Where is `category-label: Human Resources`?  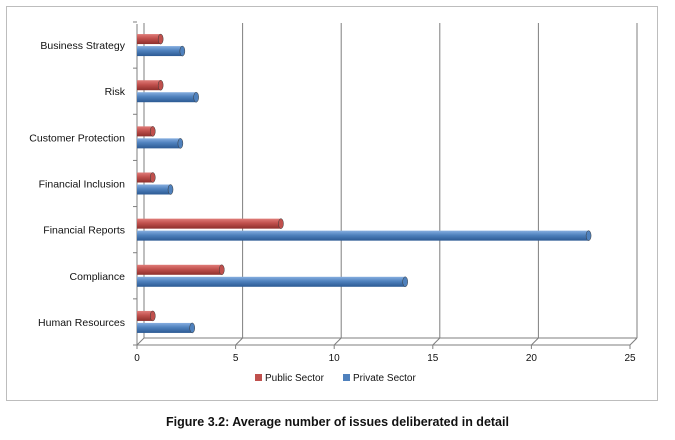 category-label: Human Resources is located at coordinates (81, 323).